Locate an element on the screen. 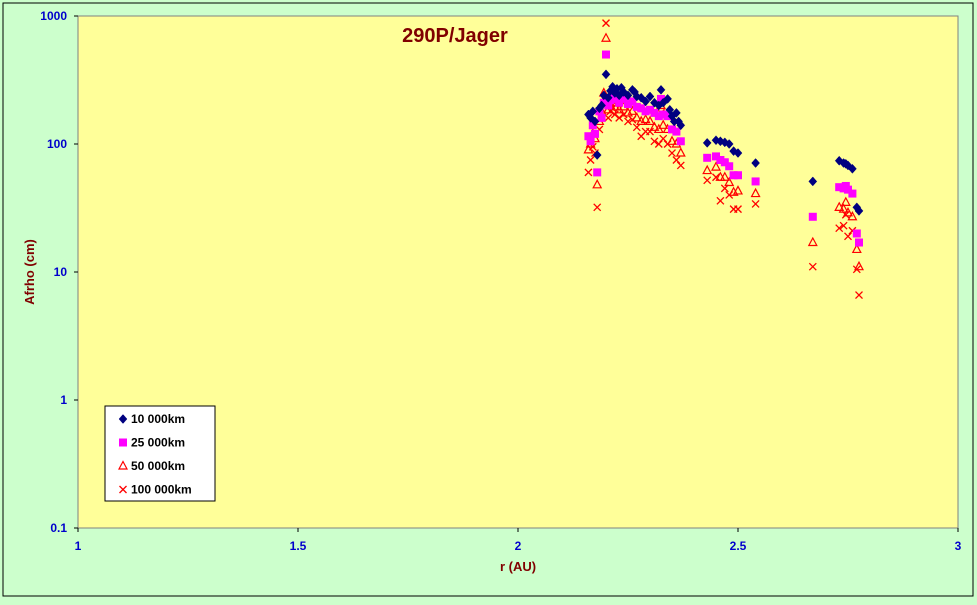 The image size is (977, 605). series-diamond is located at coordinates (724, 142).